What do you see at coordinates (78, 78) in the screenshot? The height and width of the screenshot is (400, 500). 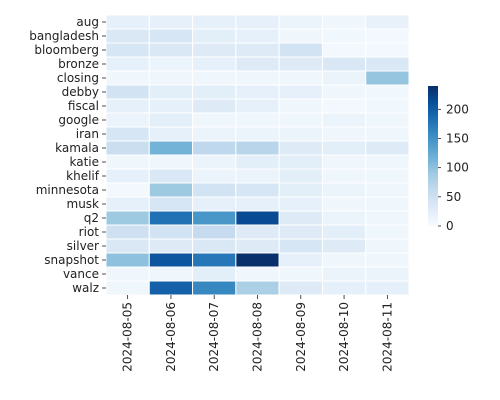 I see `y-tick-label: closing` at bounding box center [78, 78].